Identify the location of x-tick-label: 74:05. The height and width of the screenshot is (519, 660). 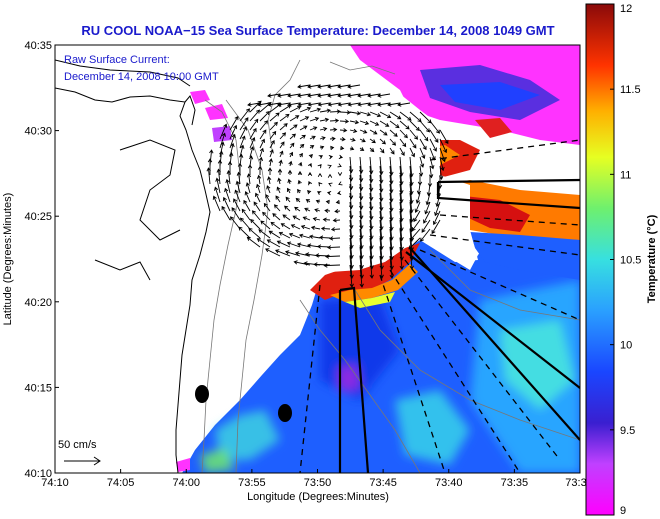
(121, 483).